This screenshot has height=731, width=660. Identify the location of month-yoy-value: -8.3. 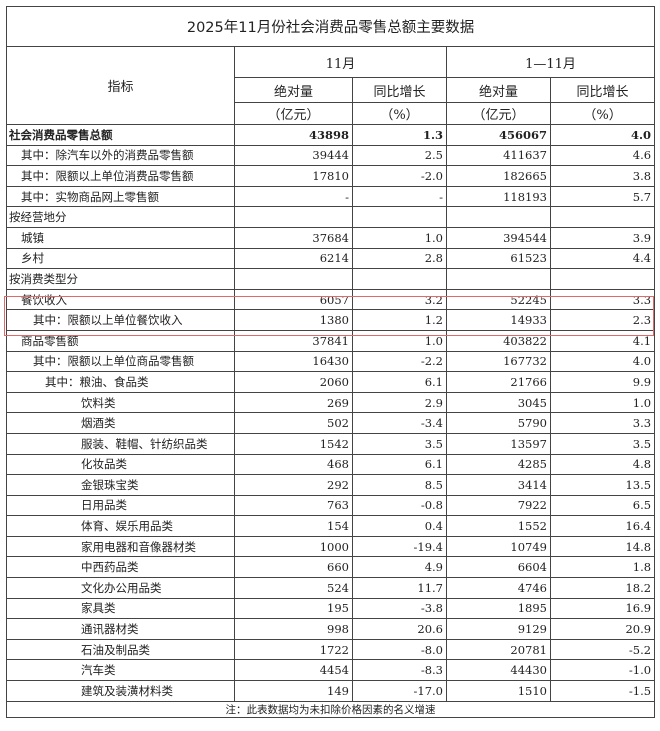
(399, 670).